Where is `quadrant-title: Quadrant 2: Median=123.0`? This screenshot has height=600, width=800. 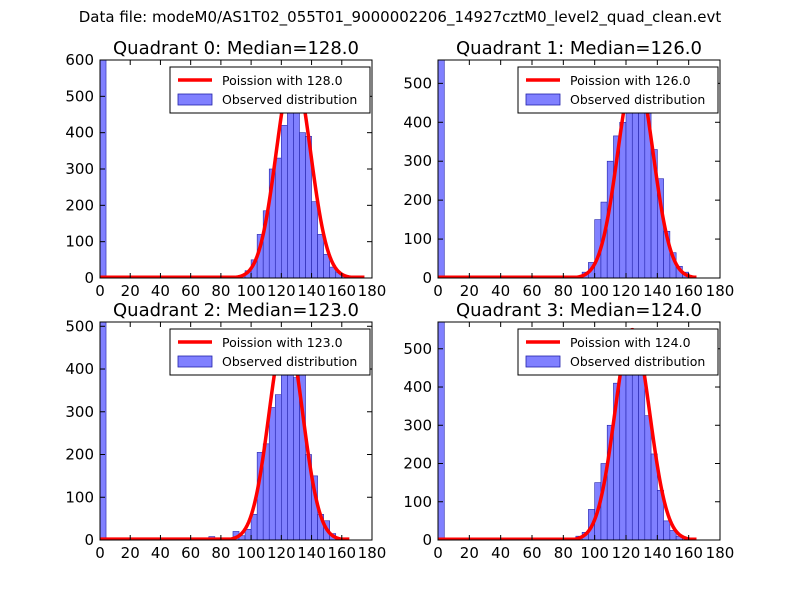
quadrant-title: Quadrant 2: Median=123.0 is located at coordinates (236, 310).